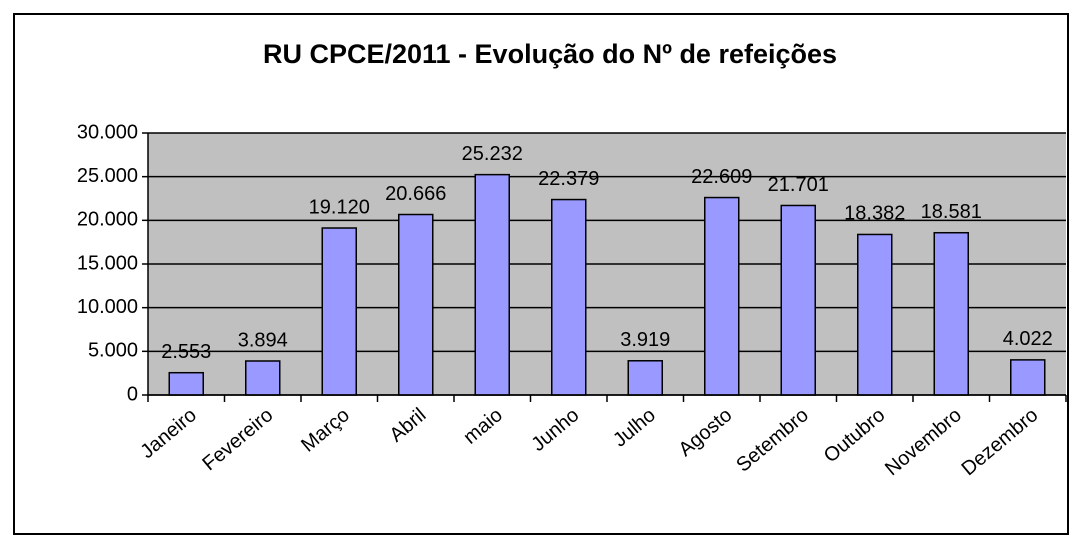  What do you see at coordinates (1028, 339) in the screenshot?
I see `data-label: 4.022` at bounding box center [1028, 339].